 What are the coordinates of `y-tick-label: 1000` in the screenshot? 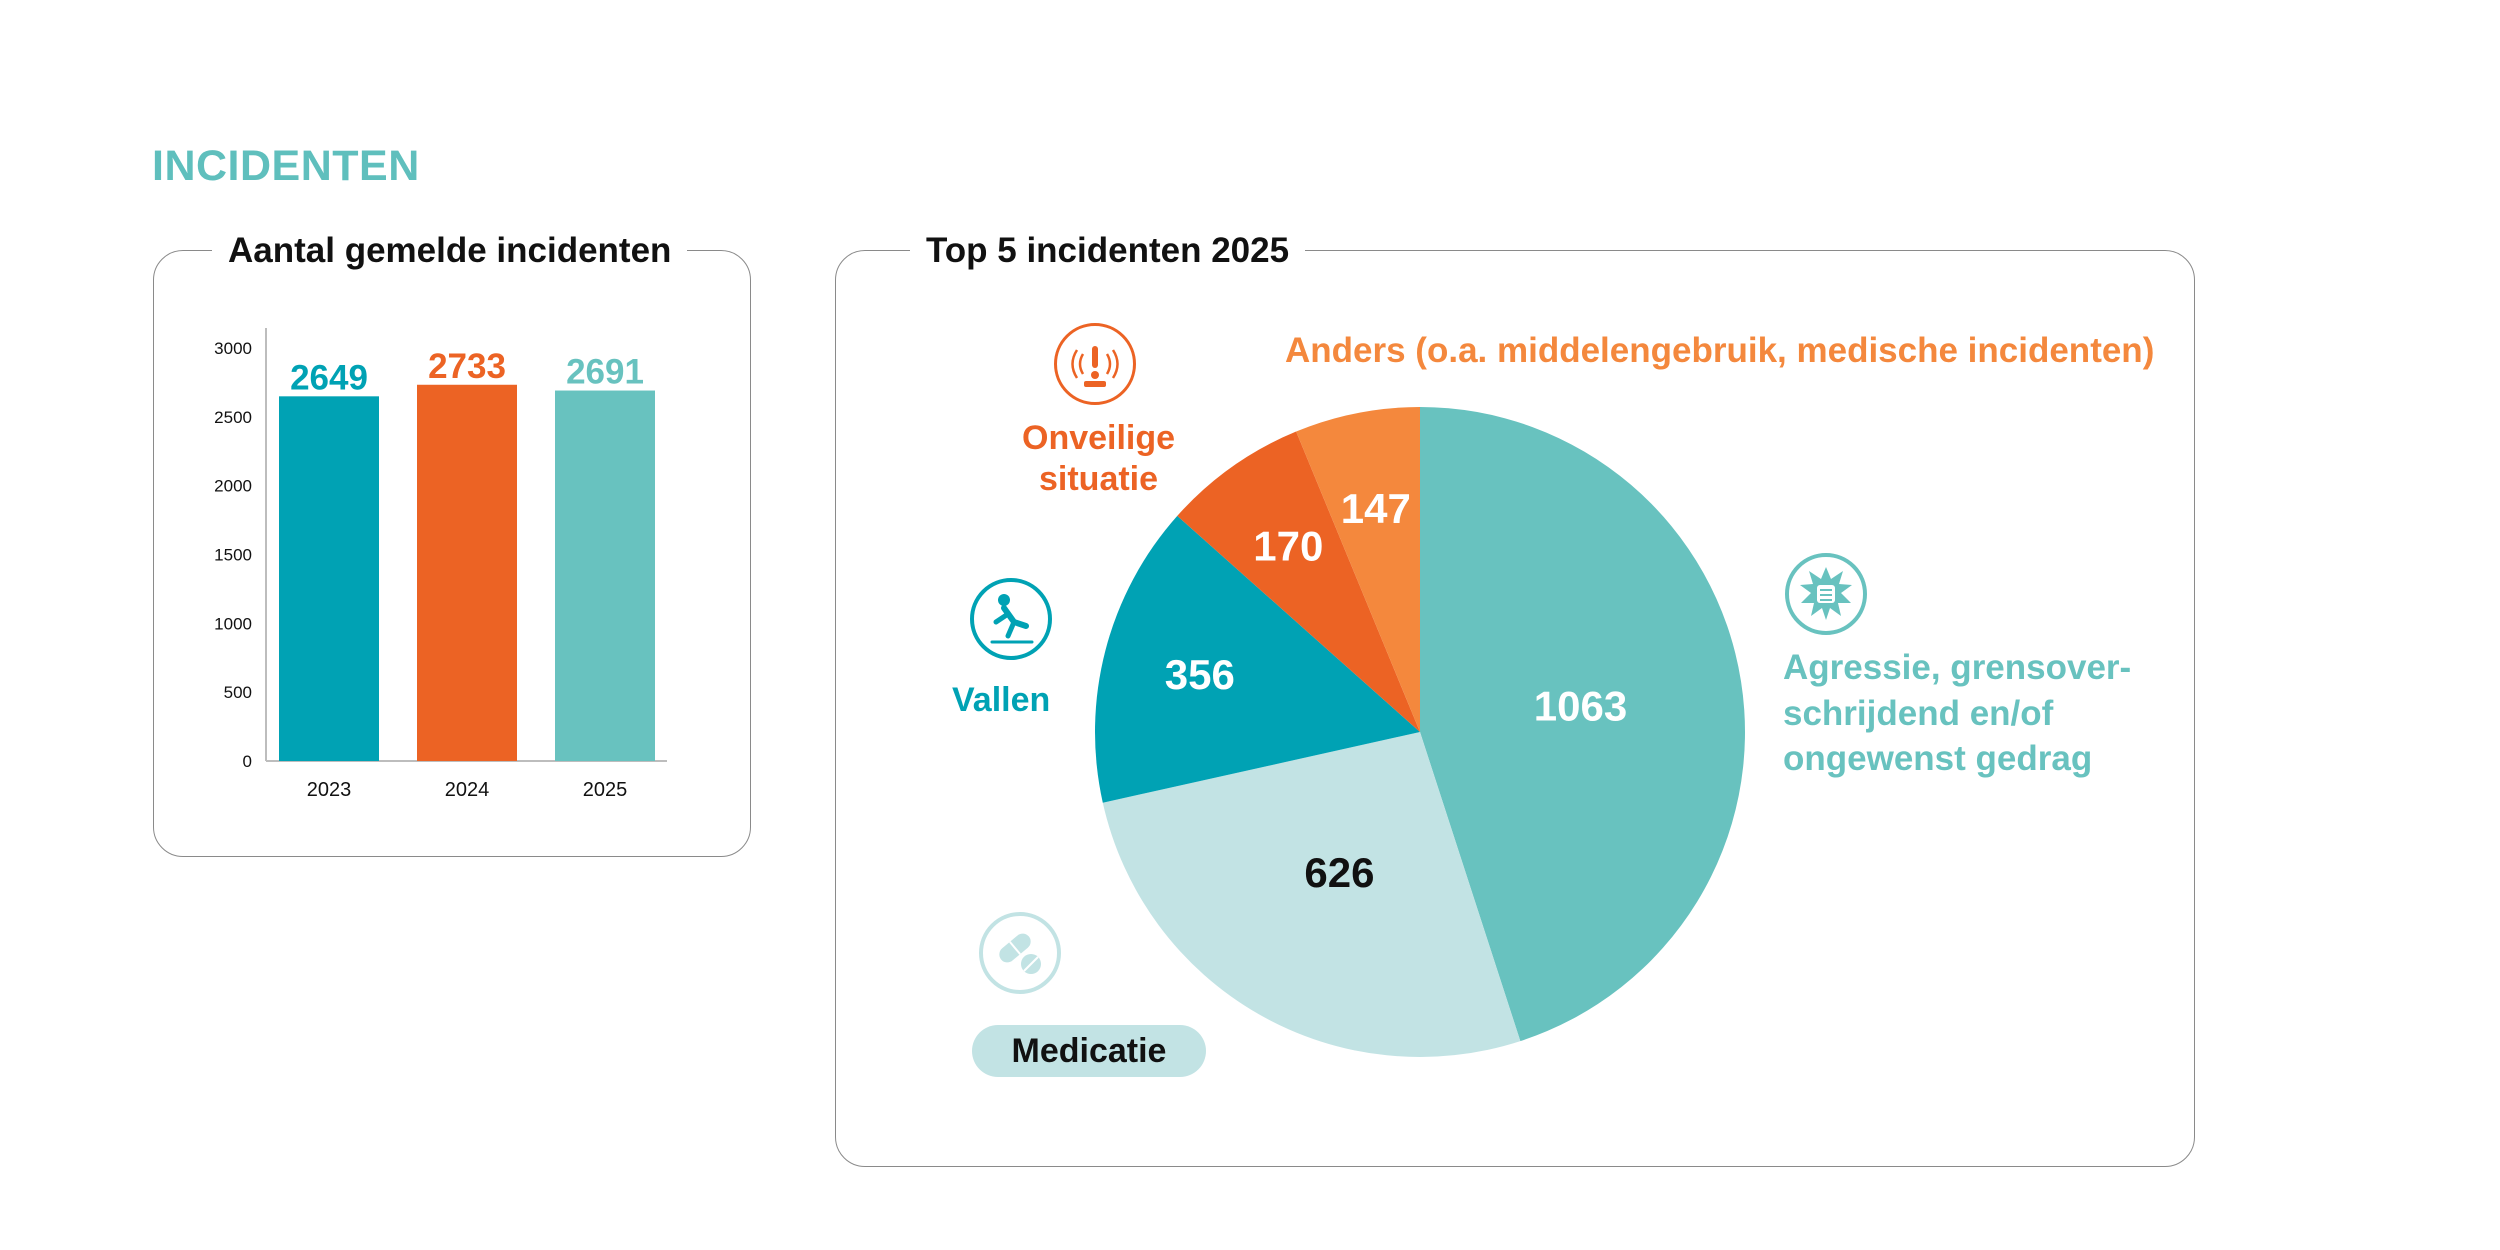 It's located at (233, 623).